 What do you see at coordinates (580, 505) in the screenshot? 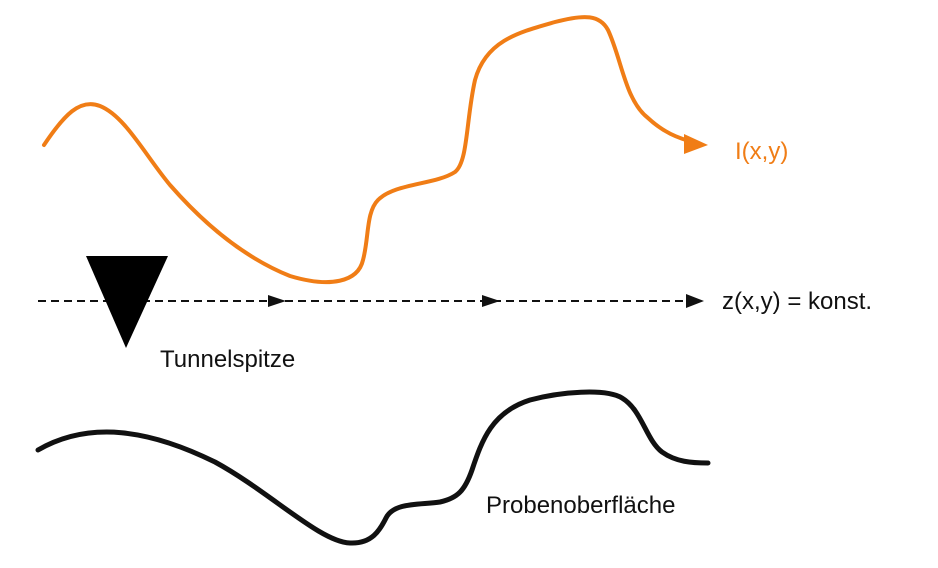
I see `surface-label: Probenoberfläche` at bounding box center [580, 505].